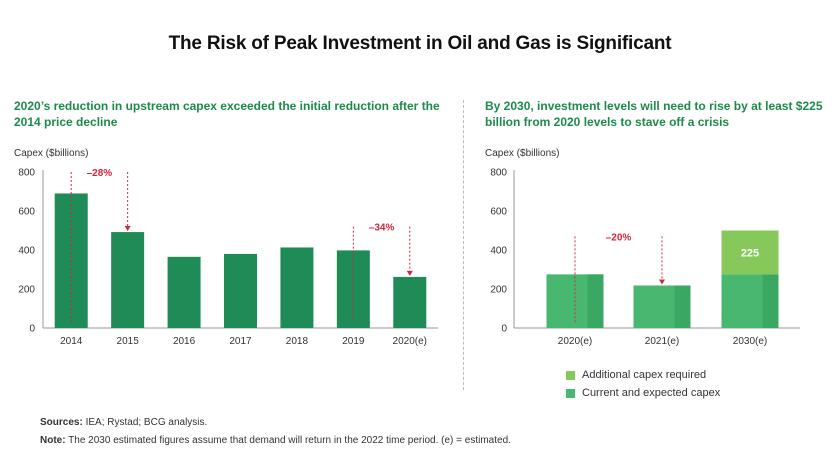 This screenshot has height=472, width=840. I want to click on bar-2020(e), so click(410, 302).